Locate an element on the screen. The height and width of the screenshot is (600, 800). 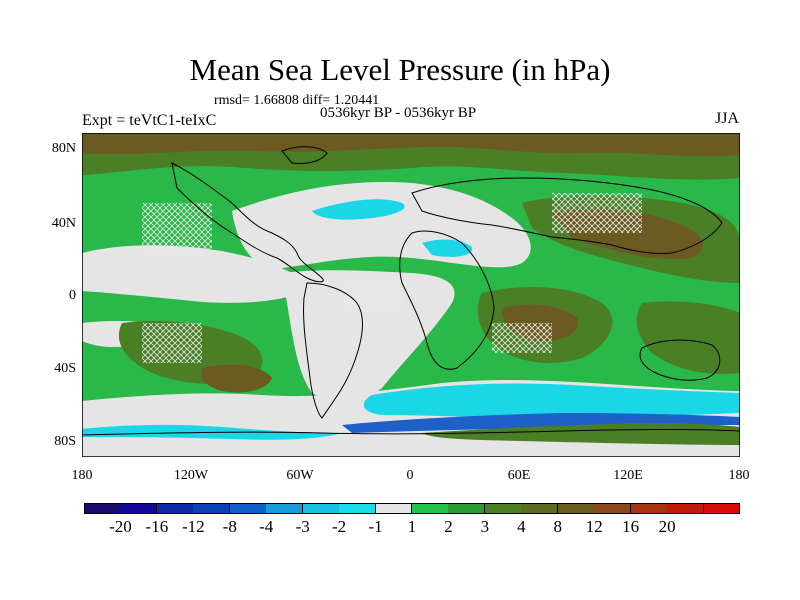
field-australia-olive is located at coordinates (688, 337).